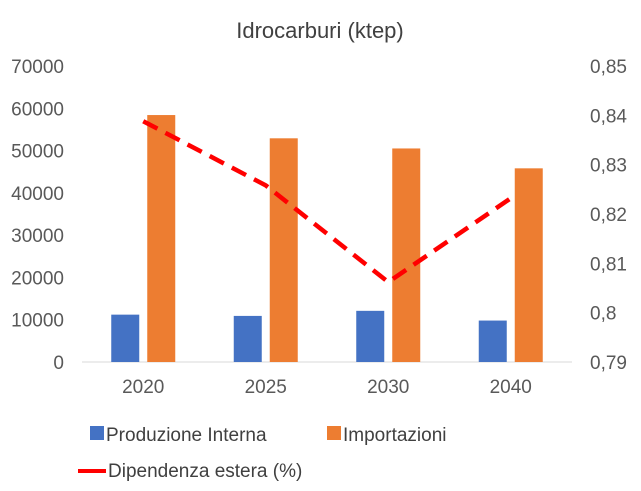 The width and height of the screenshot is (641, 491). Describe the element at coordinates (186, 435) in the screenshot. I see `legend-label-produzione: Produzione Interna` at that location.